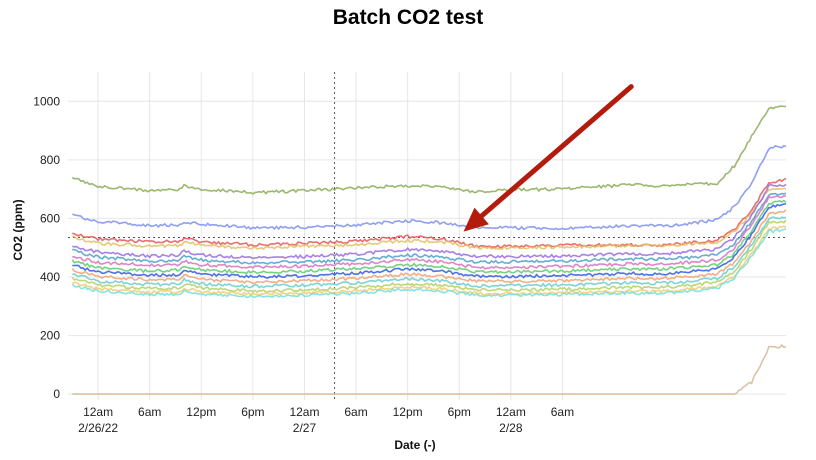 This screenshot has height=460, width=816. I want to click on y-axis-ticks: 0 200 400 600 800 1000, so click(46, 247).